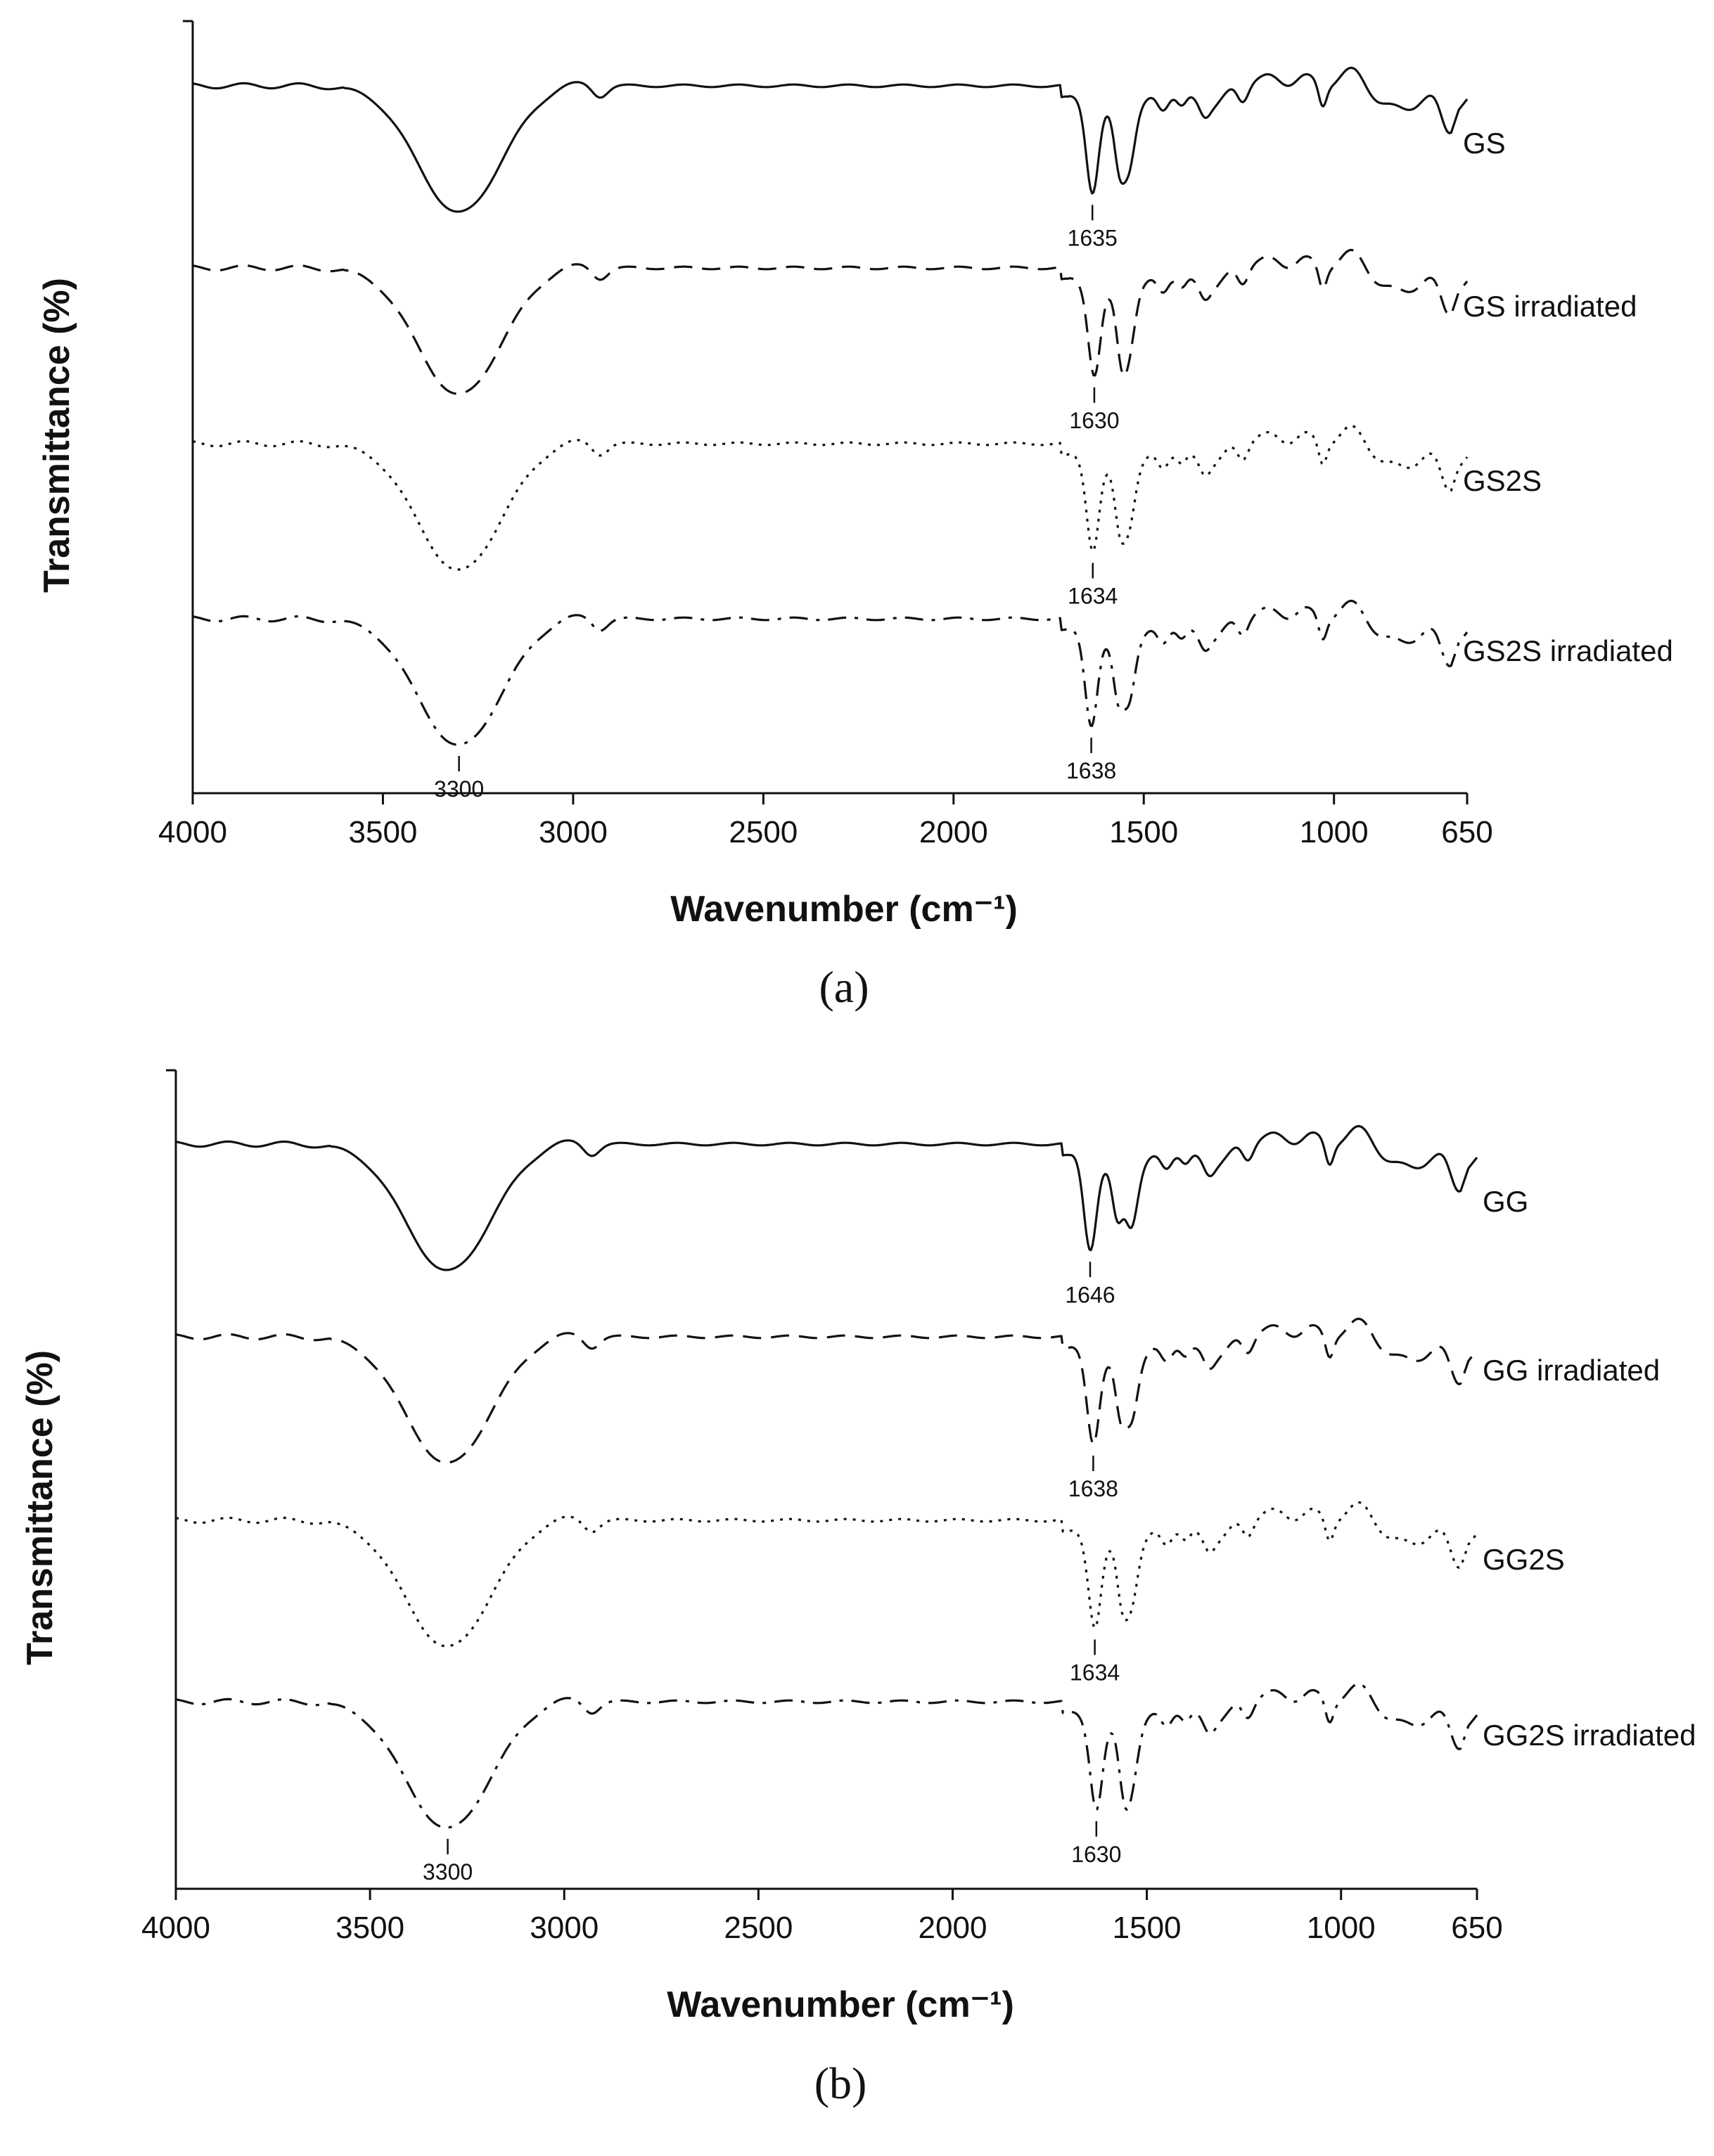 The image size is (1714, 2156). What do you see at coordinates (1505, 1201) in the screenshot?
I see `series-label: GG` at bounding box center [1505, 1201].